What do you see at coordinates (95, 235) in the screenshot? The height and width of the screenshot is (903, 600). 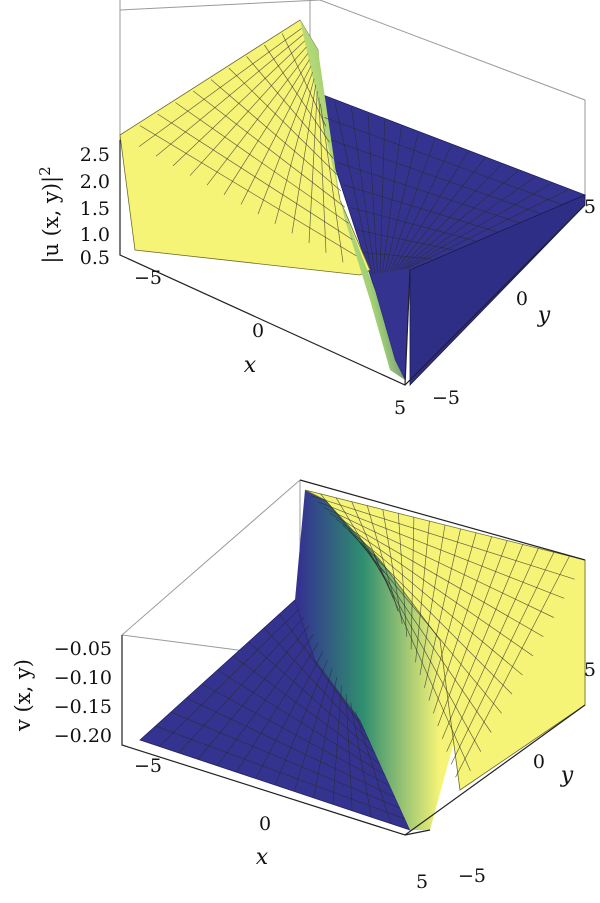 I see `z-tick-label: 1.0` at bounding box center [95, 235].